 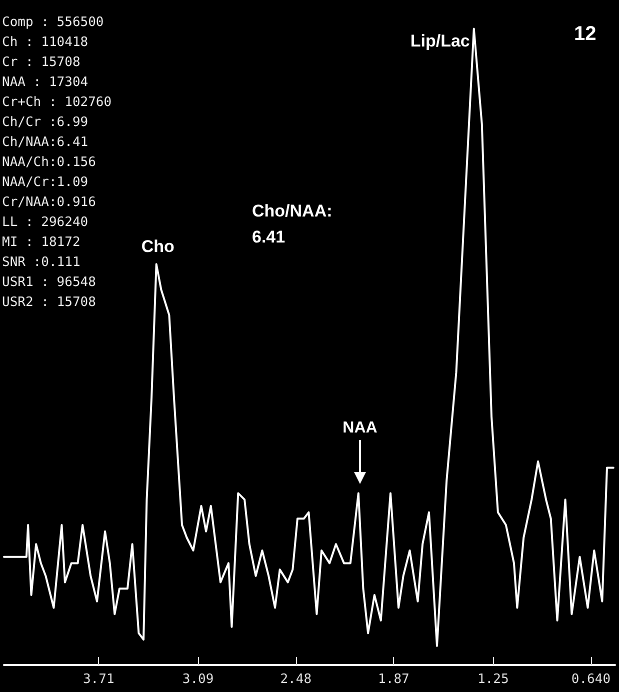 What do you see at coordinates (45, 222) in the screenshot?
I see `annotation: LL : 296240` at bounding box center [45, 222].